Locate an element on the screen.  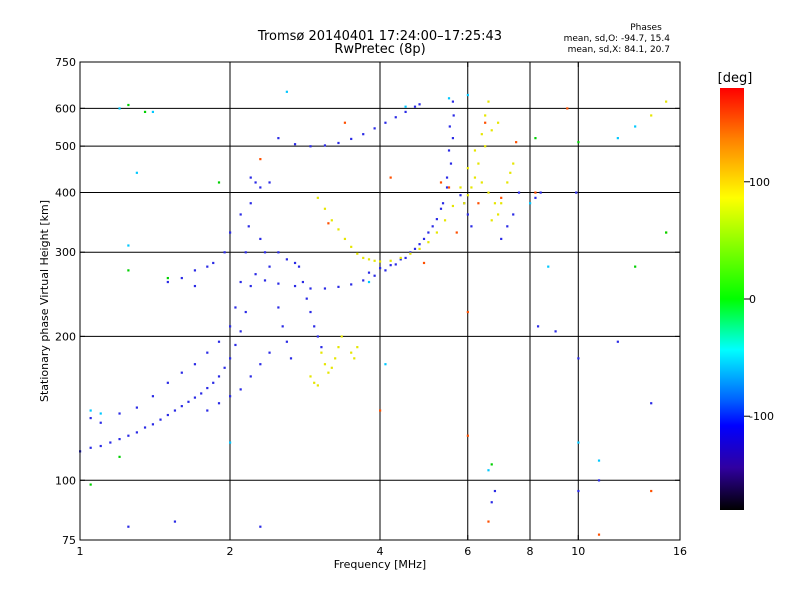
y-tick-label: 300 is located at coordinates (65, 252).